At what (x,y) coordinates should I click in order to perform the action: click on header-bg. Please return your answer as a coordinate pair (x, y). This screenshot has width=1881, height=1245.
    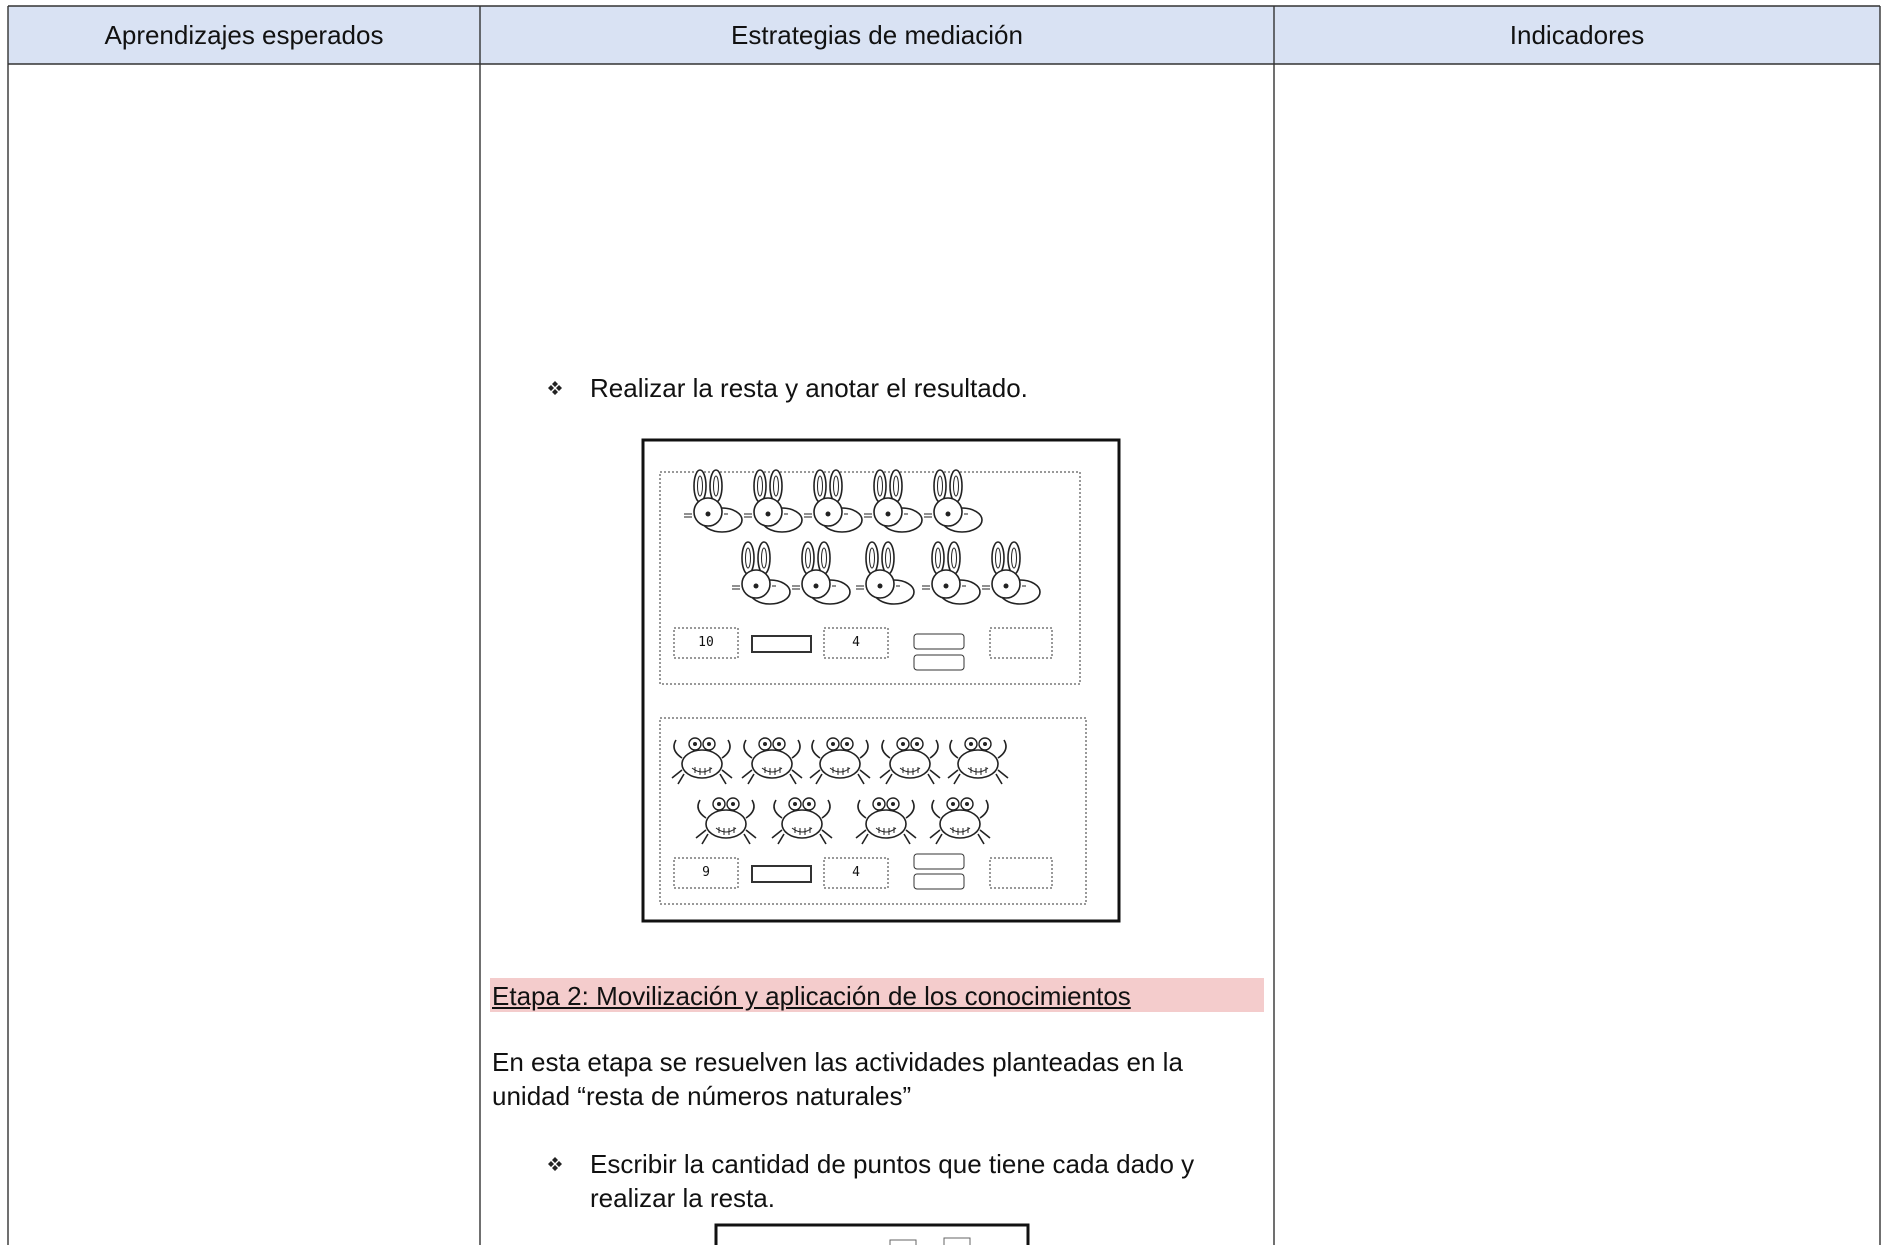
    Looking at the image, I should click on (944, 35).